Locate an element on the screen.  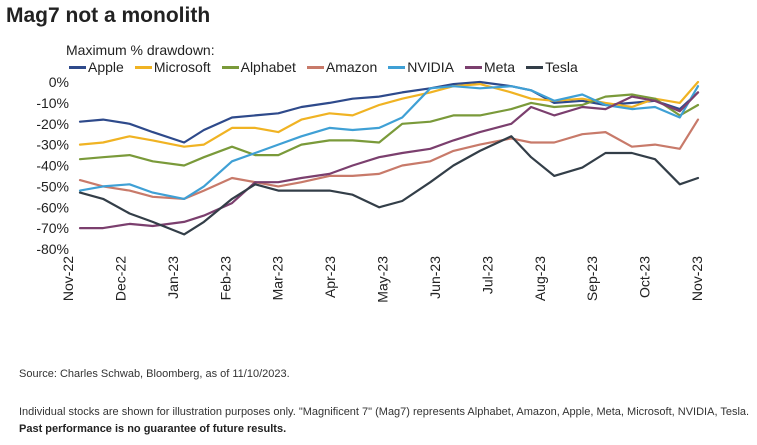
legend-item: NVIDIA is located at coordinates (421, 67).